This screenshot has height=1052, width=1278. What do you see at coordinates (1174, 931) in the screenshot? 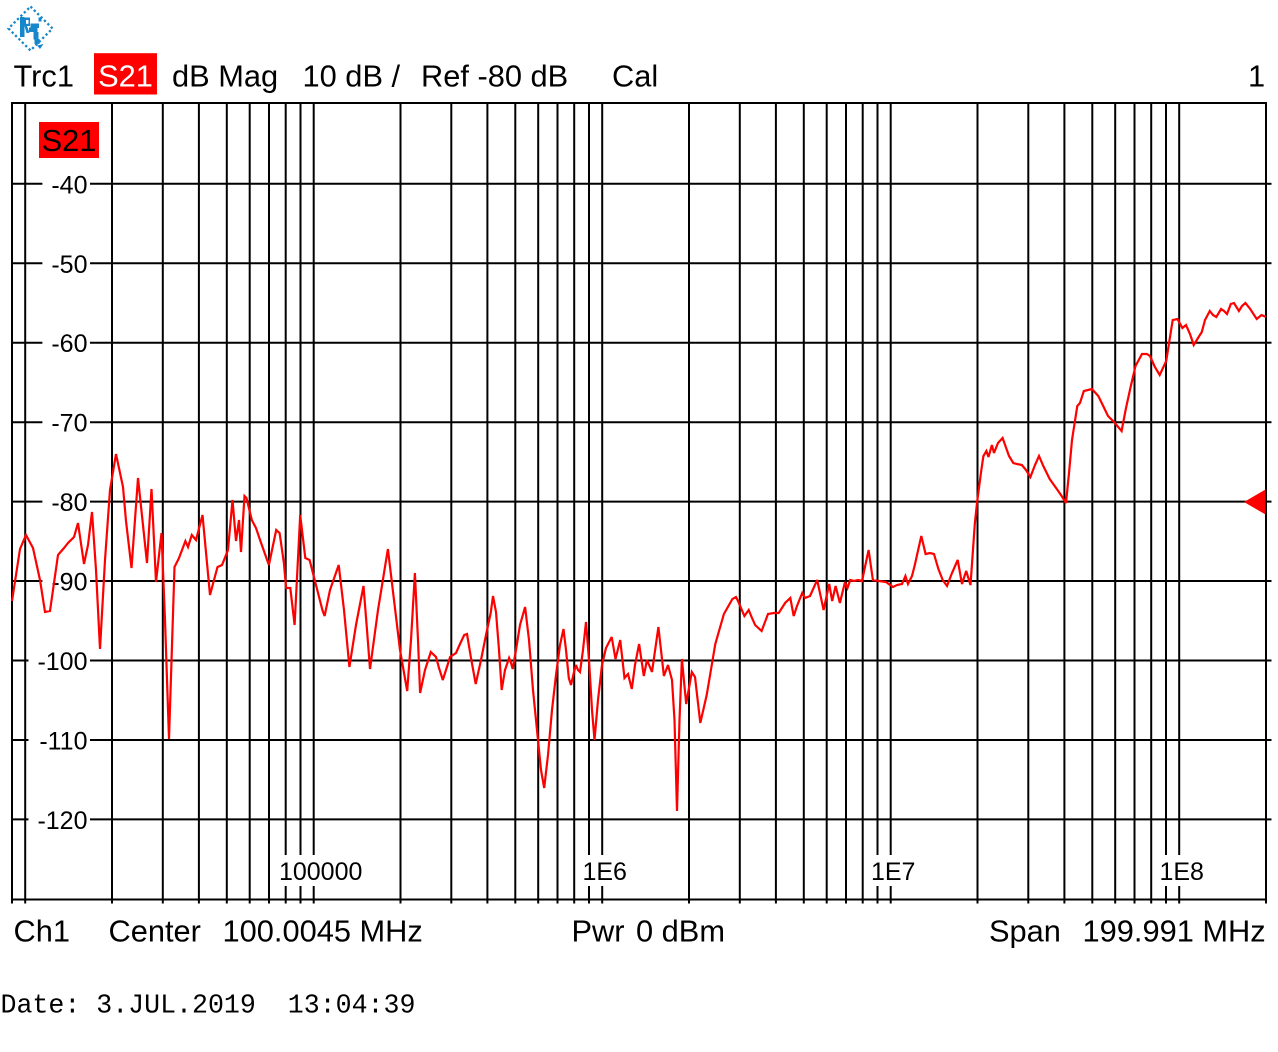
I see `svg-text: 199.991 MHz` at bounding box center [1174, 931].